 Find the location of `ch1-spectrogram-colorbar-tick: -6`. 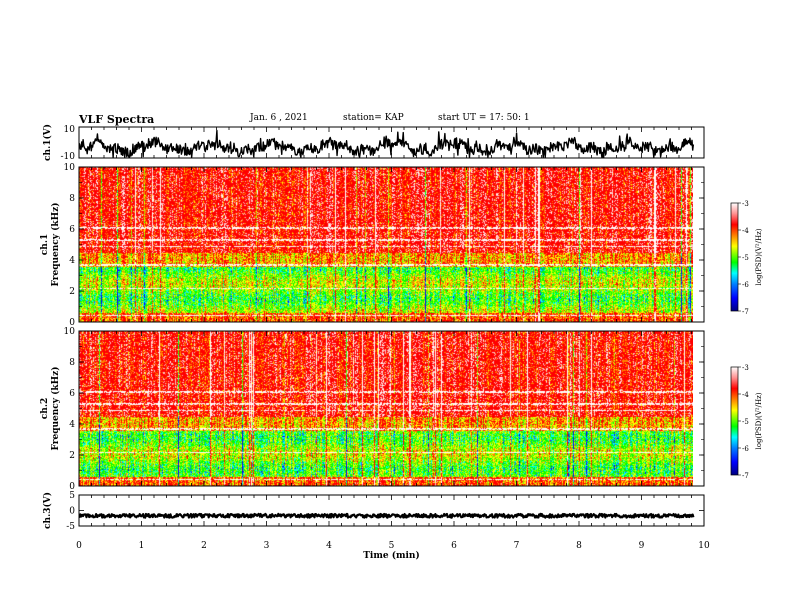

ch1-spectrogram-colorbar-tick: -6 is located at coordinates (745, 285).